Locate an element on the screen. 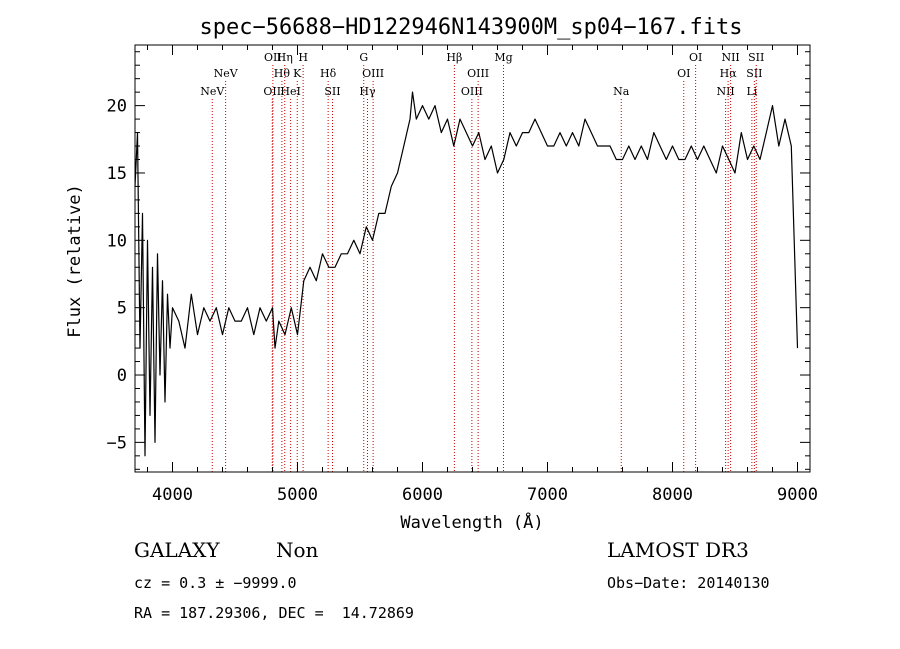  x-tick-label: 7000 is located at coordinates (547, 495).